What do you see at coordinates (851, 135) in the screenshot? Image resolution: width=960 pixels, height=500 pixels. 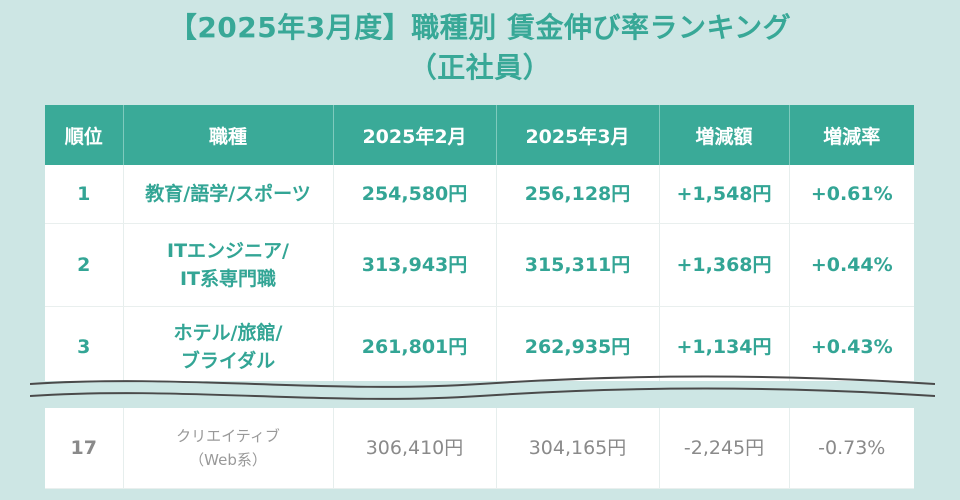 I see `header-rate: 増減率` at bounding box center [851, 135].